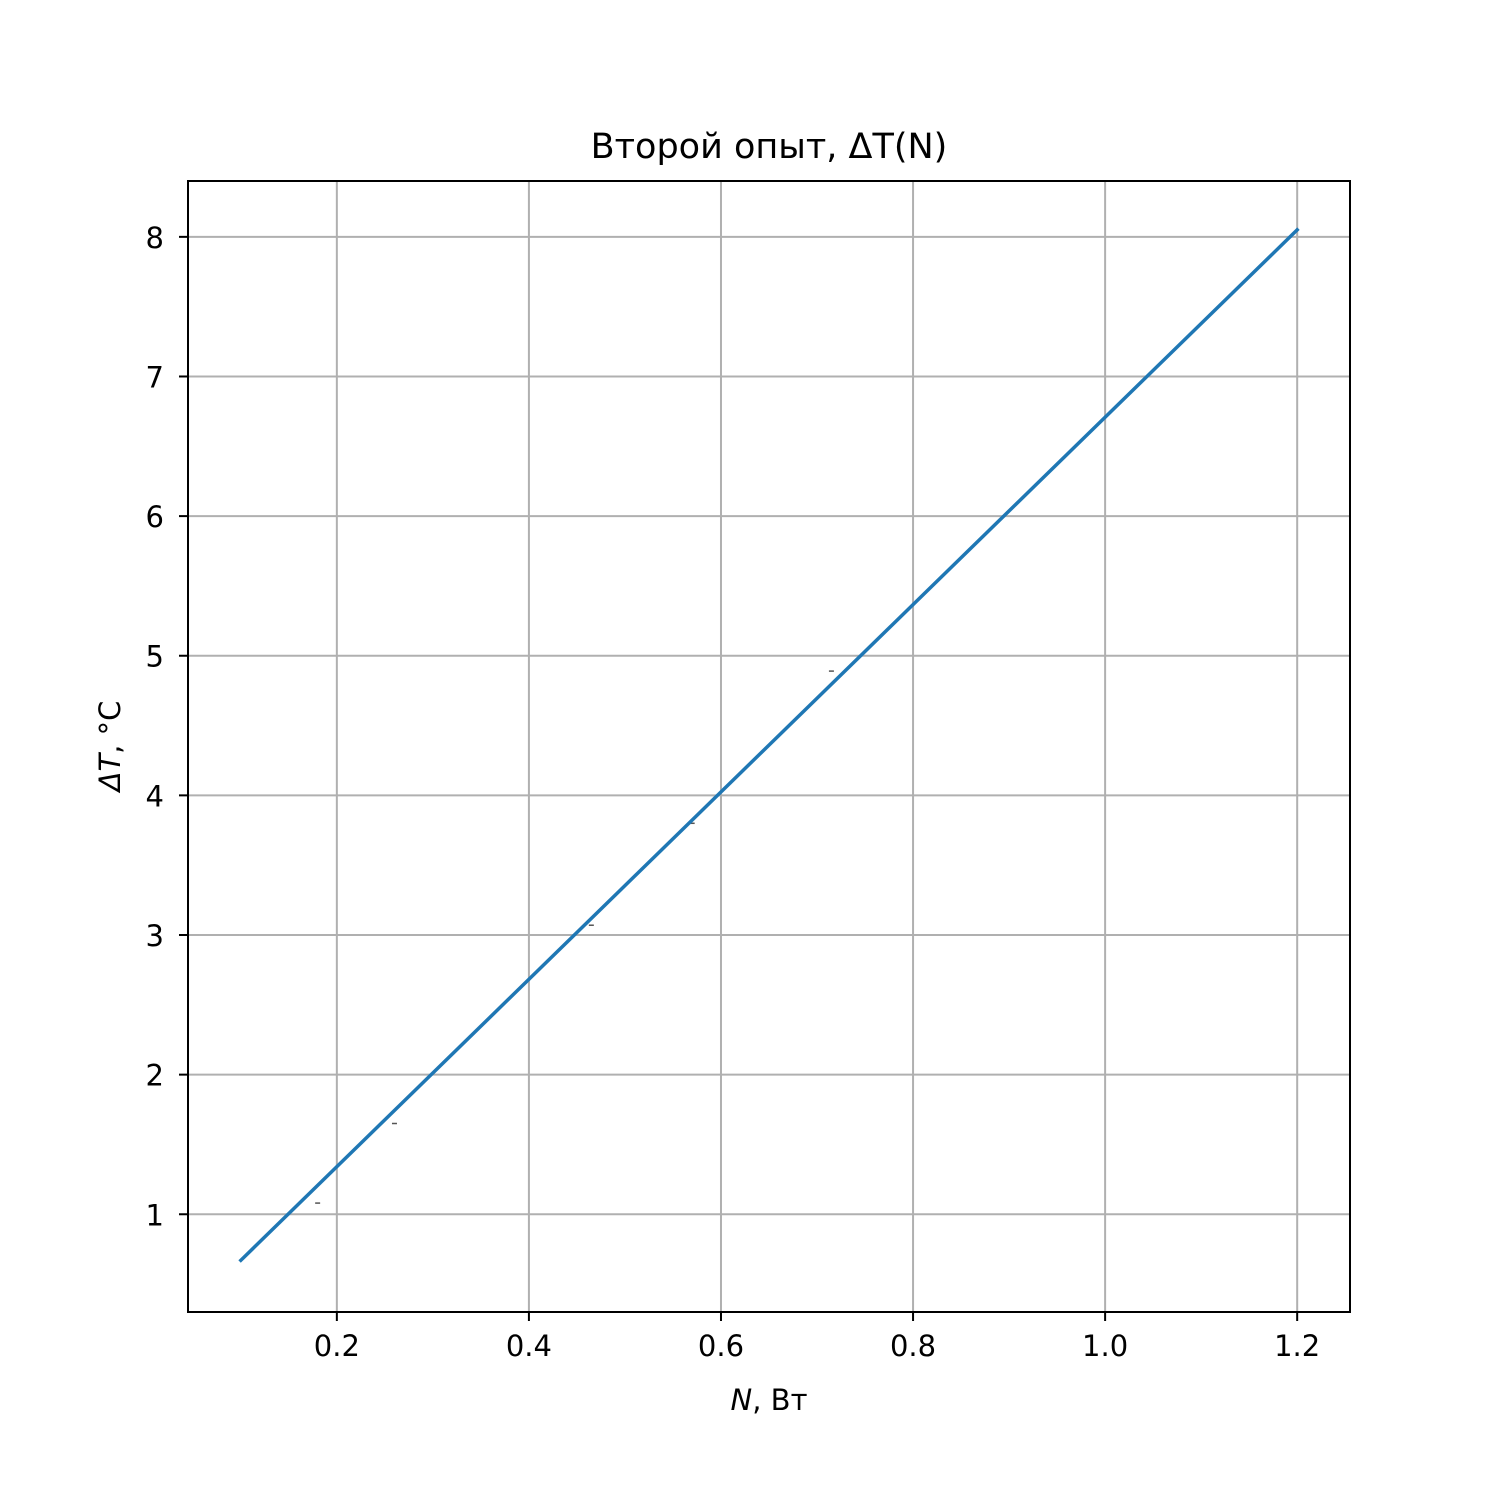 Image resolution: width=1500 pixels, height=1504 pixels. I want to click on y-axis-label: ΔT, °C, so click(110, 747).